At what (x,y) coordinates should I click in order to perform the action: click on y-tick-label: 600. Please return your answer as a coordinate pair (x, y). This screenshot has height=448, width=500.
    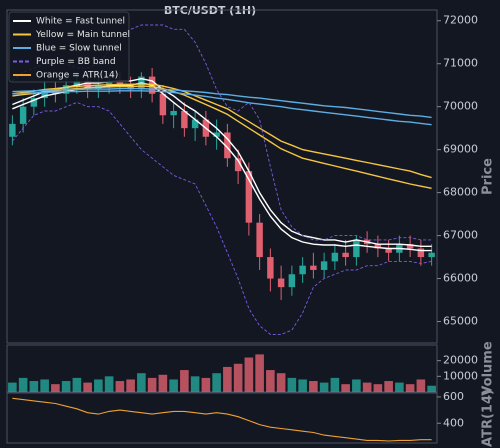
    Looking at the image, I should click on (453, 396).